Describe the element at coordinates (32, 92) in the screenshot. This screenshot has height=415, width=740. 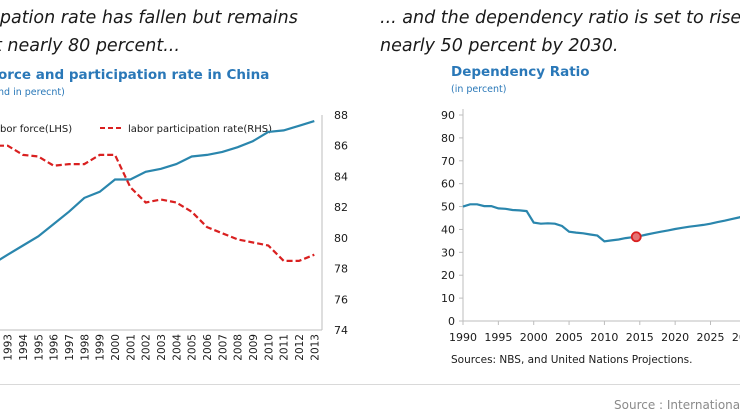
I see `left-chart-subtitle: nd in perecnt)` at that location.